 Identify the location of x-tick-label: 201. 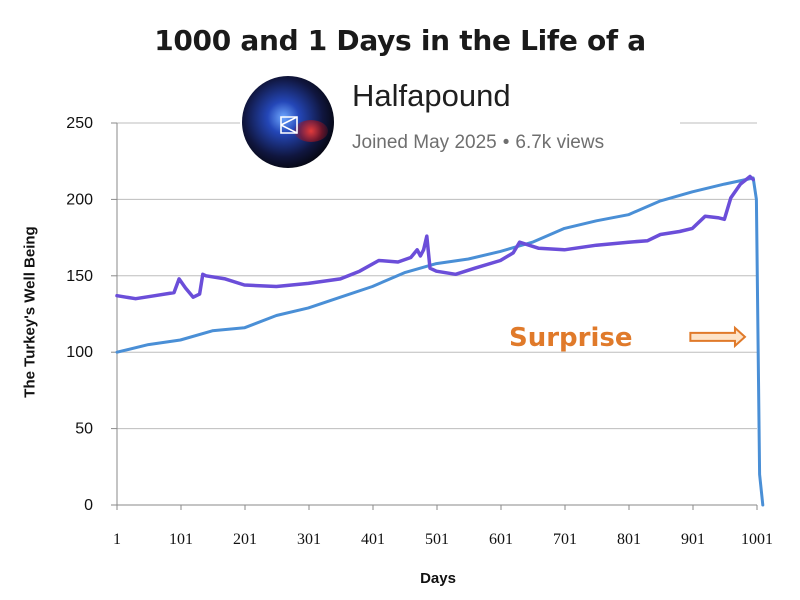
(245, 539).